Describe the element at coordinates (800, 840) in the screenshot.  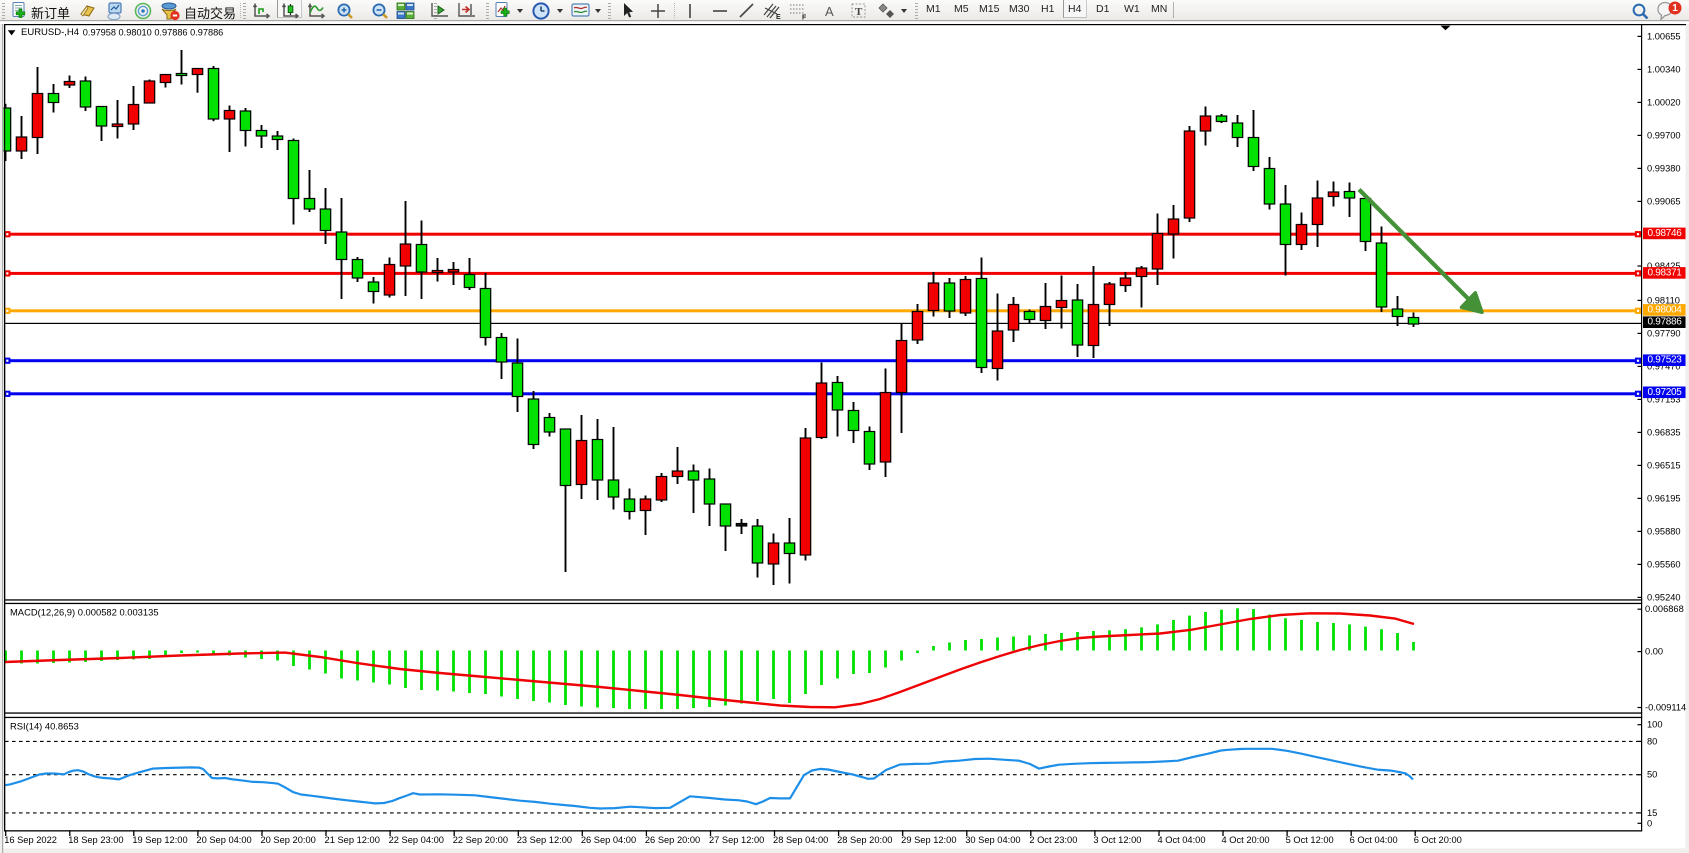
I see `svg-text: 28 Sep 04:00` at that location.